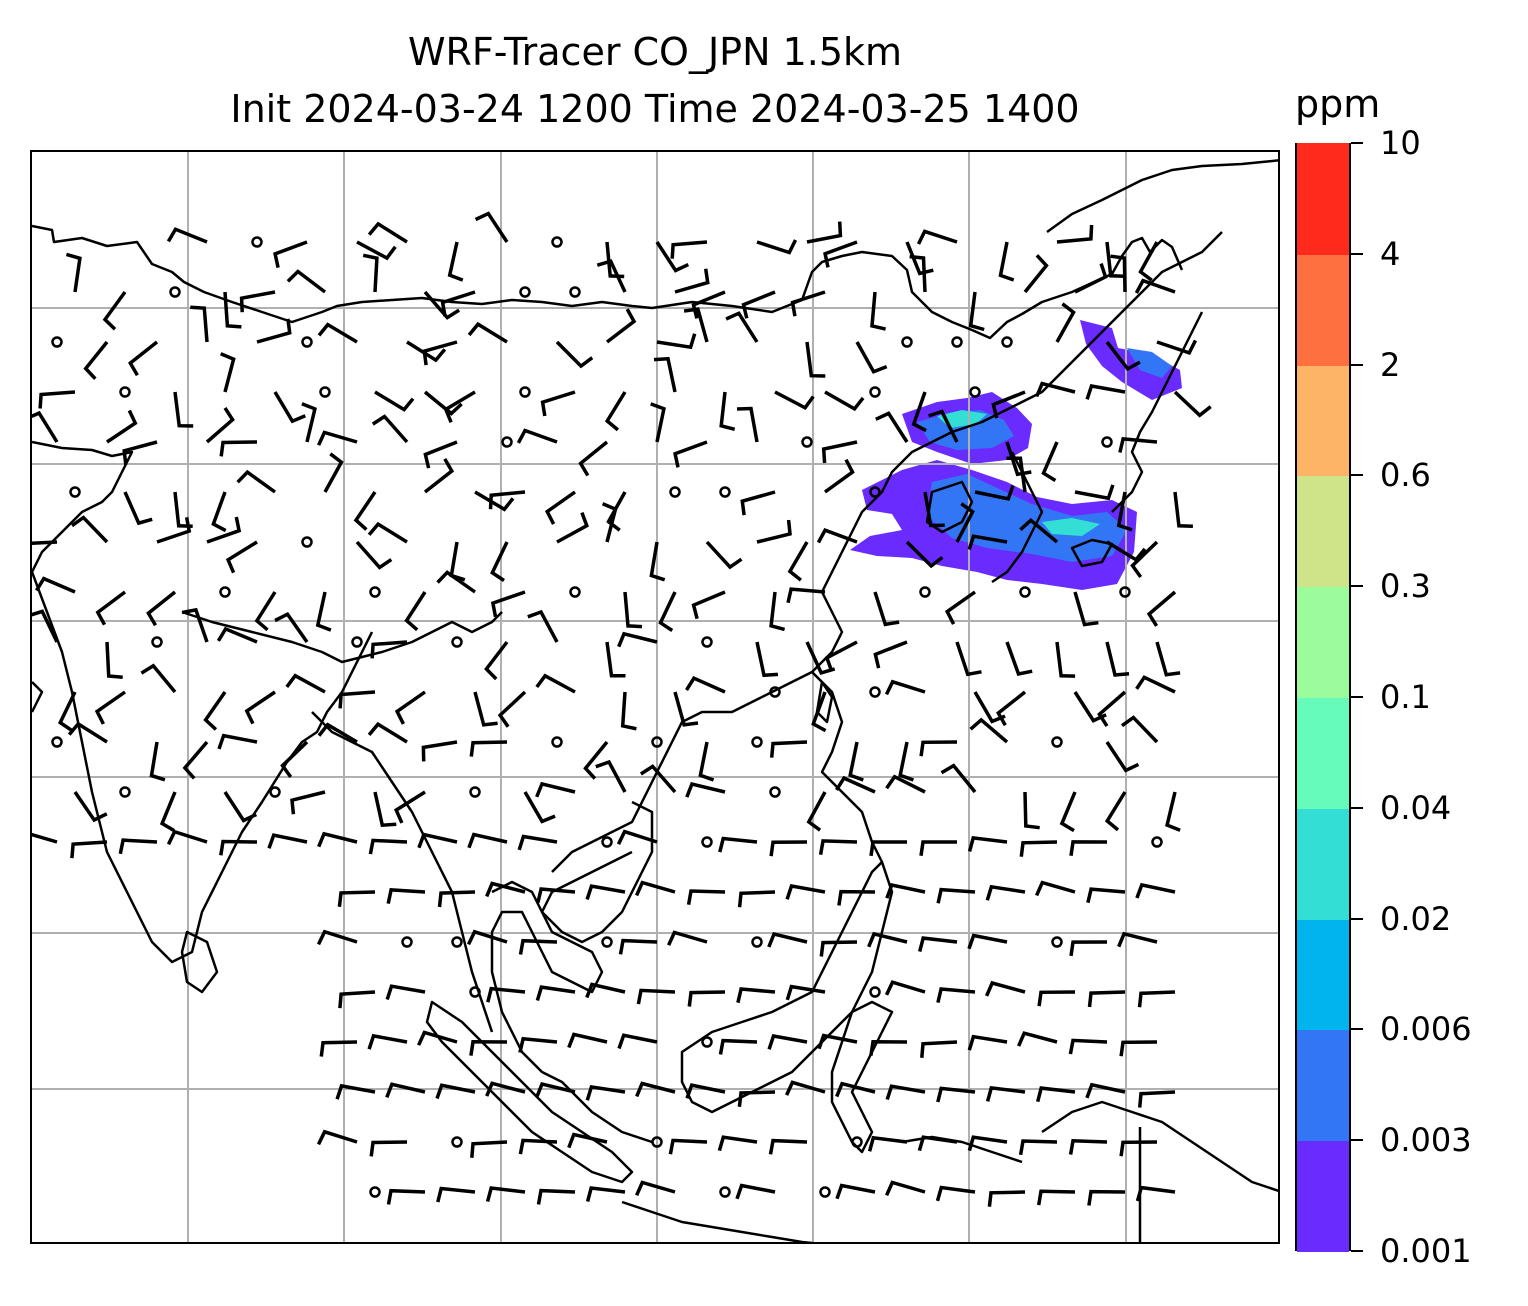 The image size is (1528, 1306). What do you see at coordinates (1405, 586) in the screenshot?
I see `colorbar-tick-label: 0.3` at bounding box center [1405, 586].